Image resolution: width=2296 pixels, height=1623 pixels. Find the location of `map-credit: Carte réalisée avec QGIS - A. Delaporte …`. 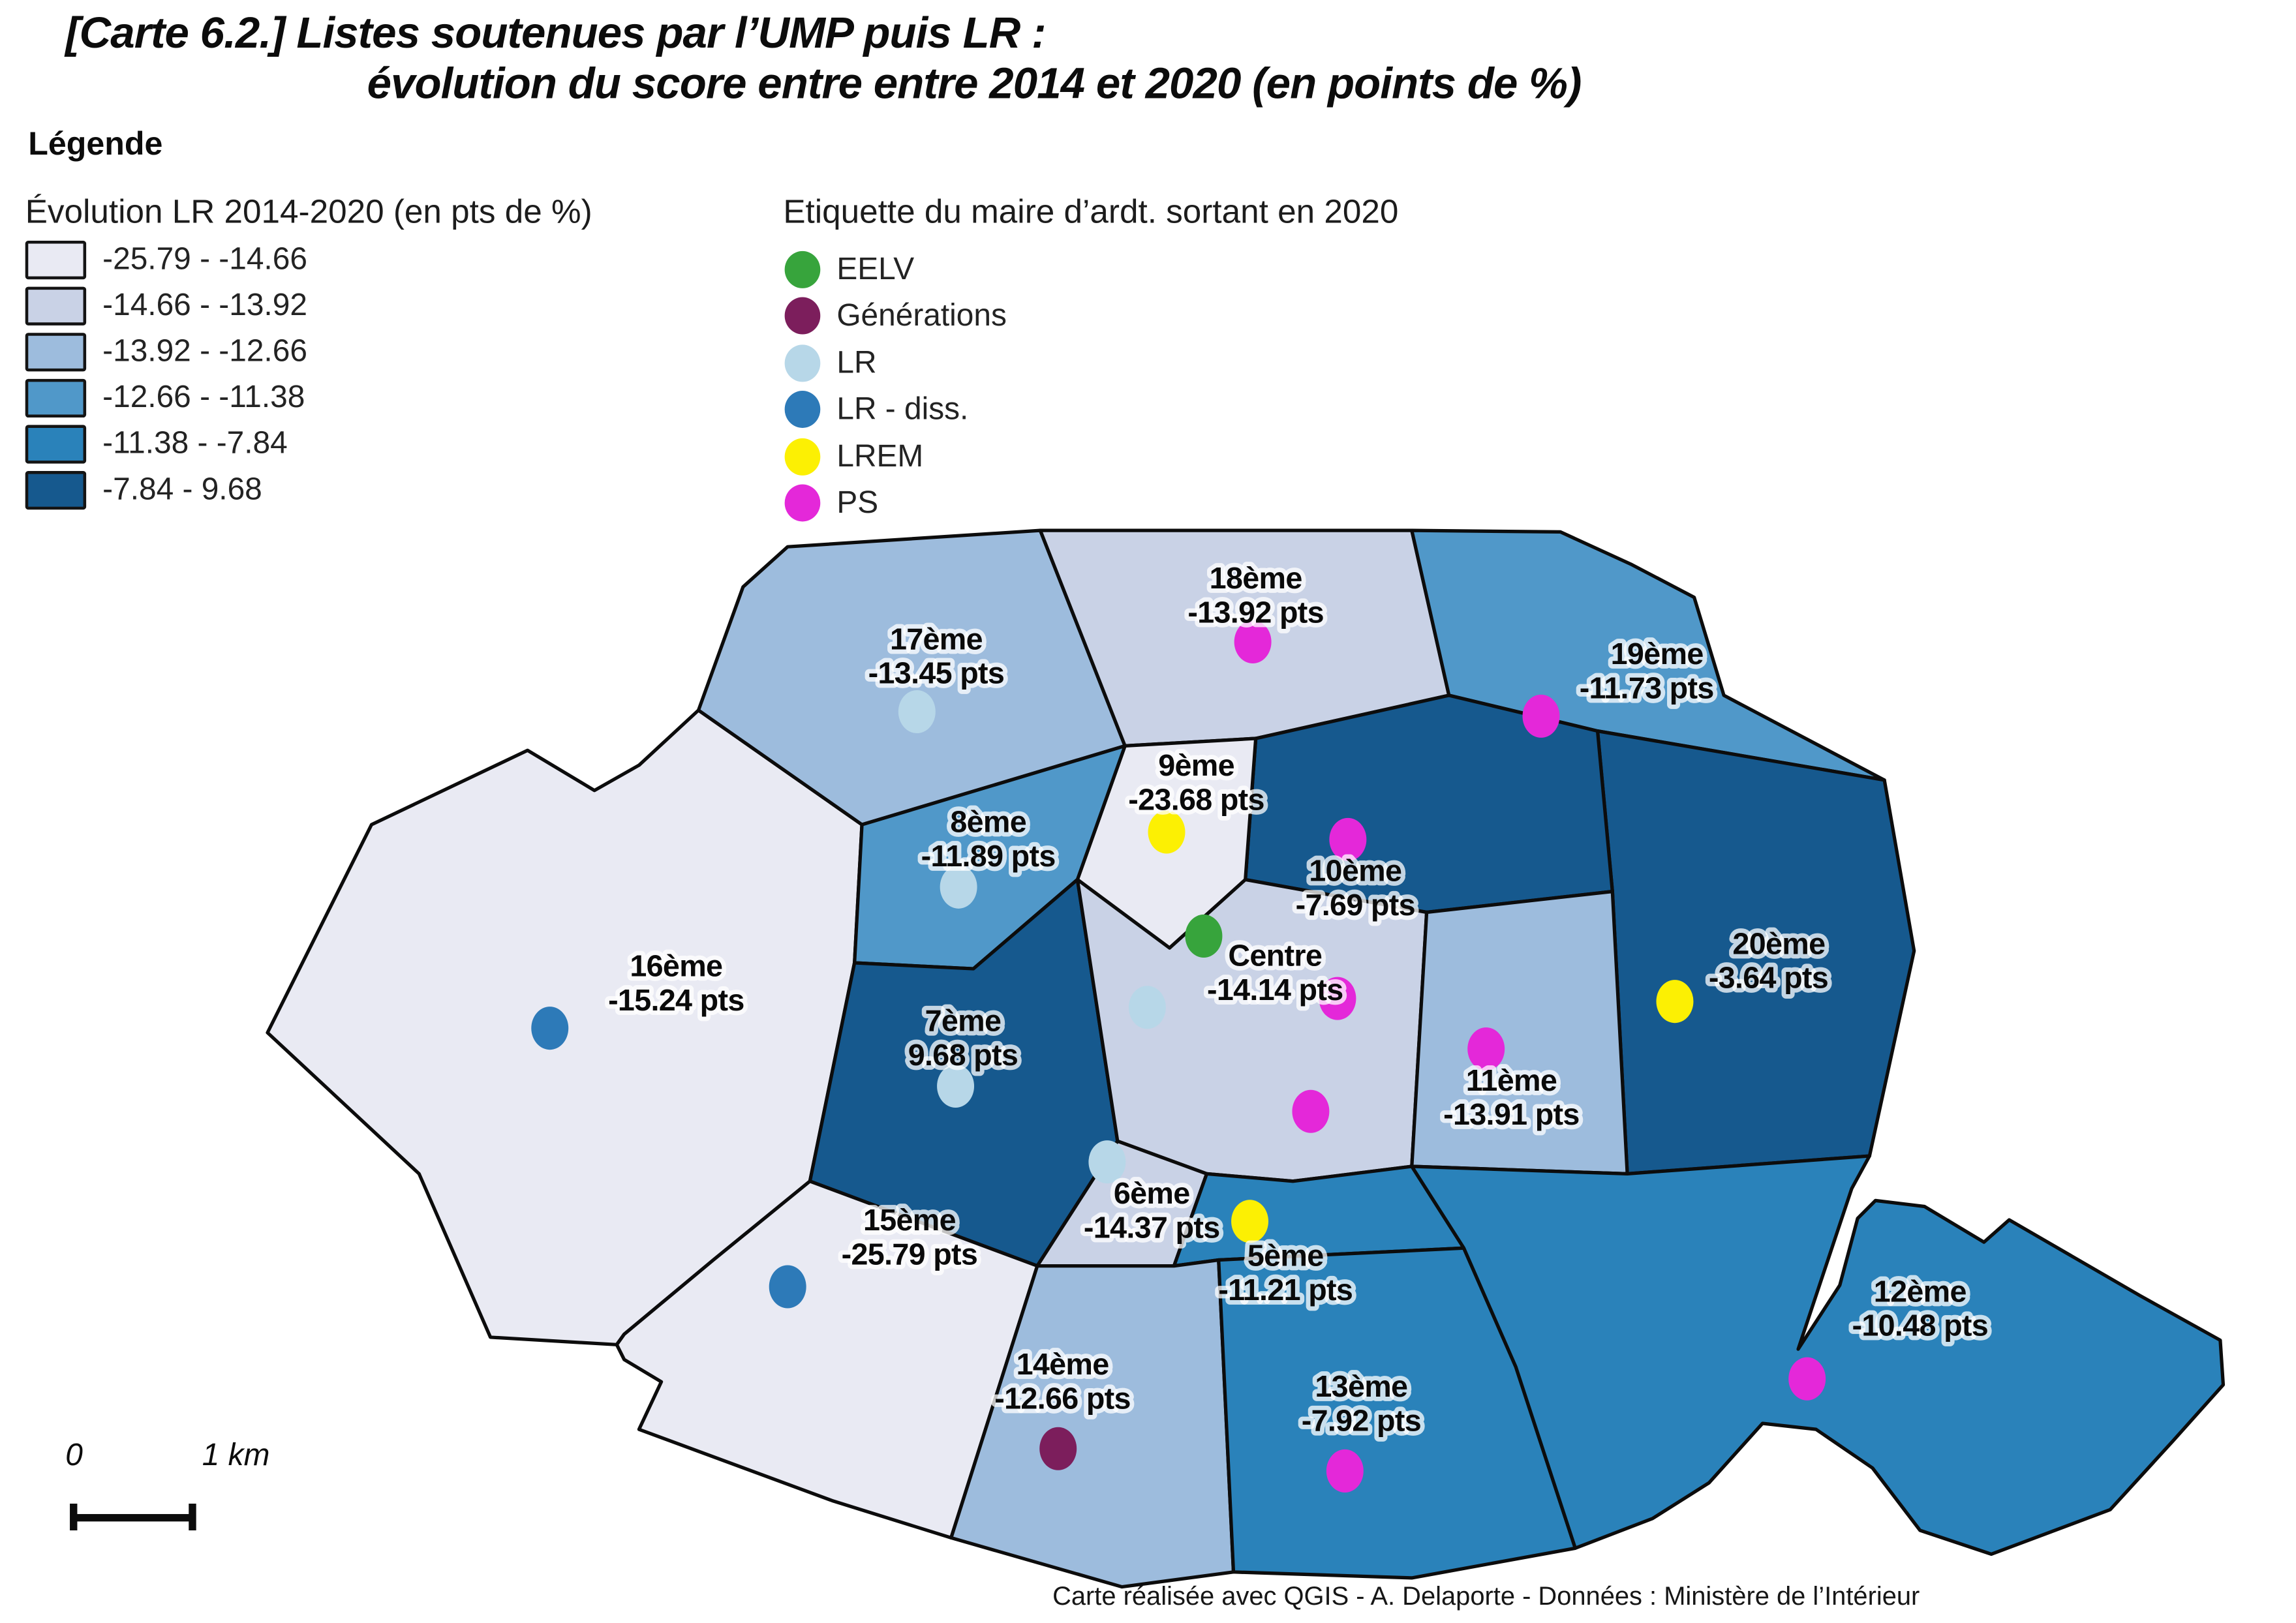

map-credit: Carte réalisée avec QGIS - A. Delaporte … is located at coordinates (1486, 1596).